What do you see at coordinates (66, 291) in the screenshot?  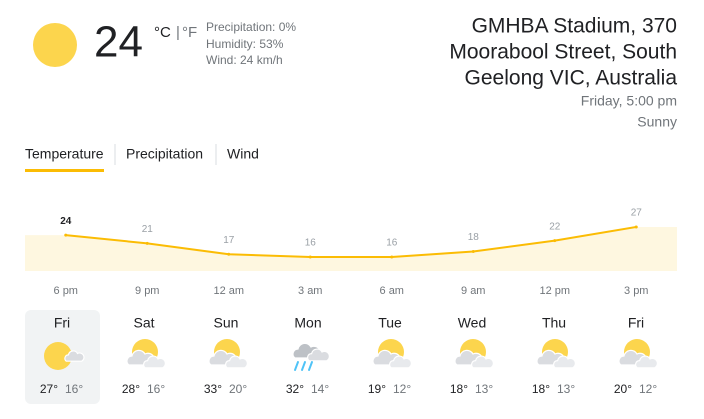 I see `time-label: 6 pm` at bounding box center [66, 291].